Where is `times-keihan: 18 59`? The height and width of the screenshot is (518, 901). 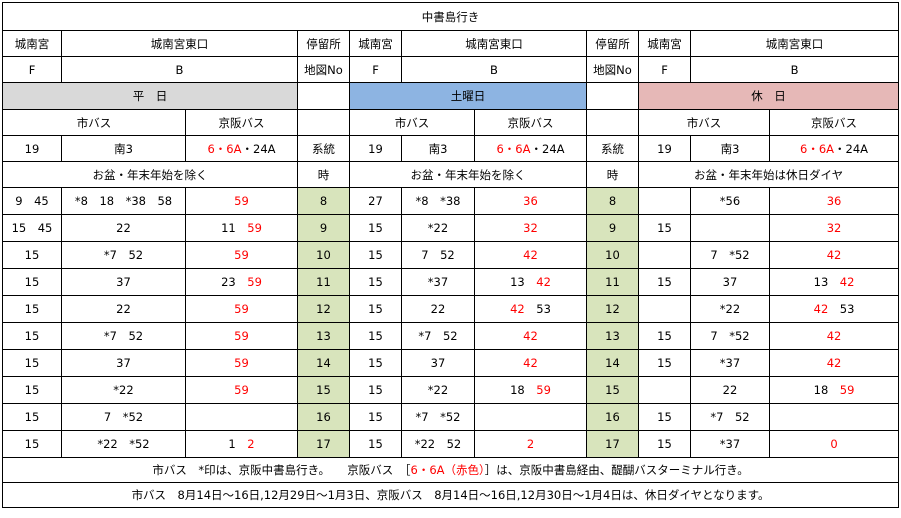 times-keihan: 18 59 is located at coordinates (530, 390).